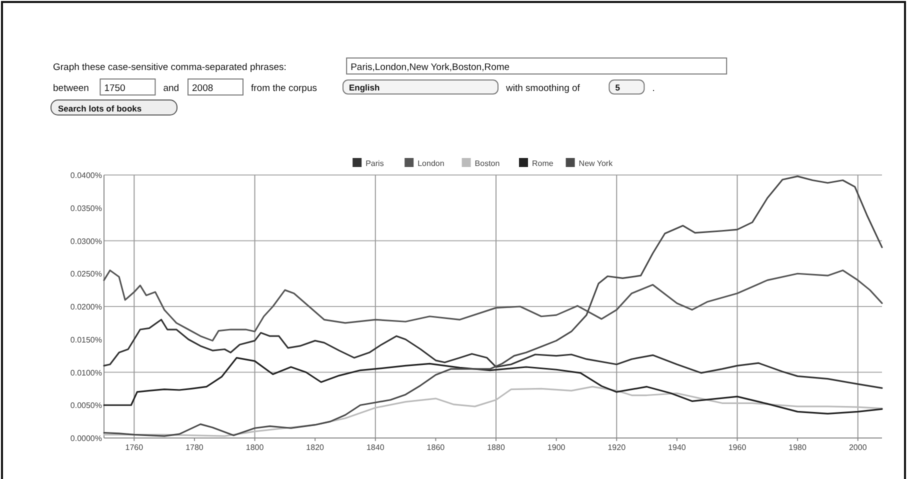 The height and width of the screenshot is (479, 907). I want to click on text: from the corpus, so click(284, 88).